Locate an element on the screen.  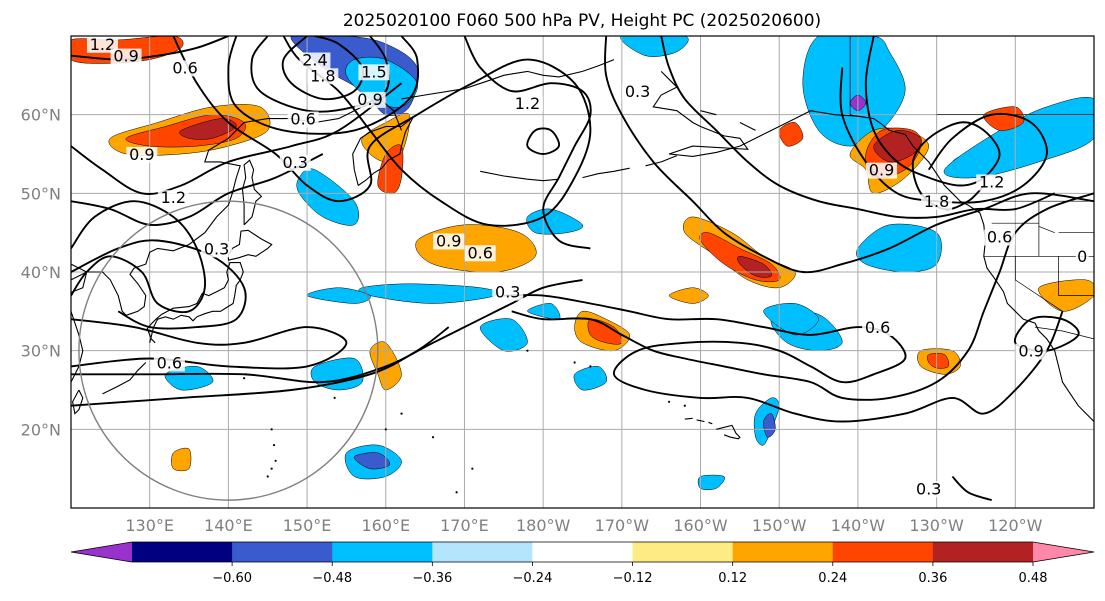
longitude-tick-label: 130°W is located at coordinates (936, 525).